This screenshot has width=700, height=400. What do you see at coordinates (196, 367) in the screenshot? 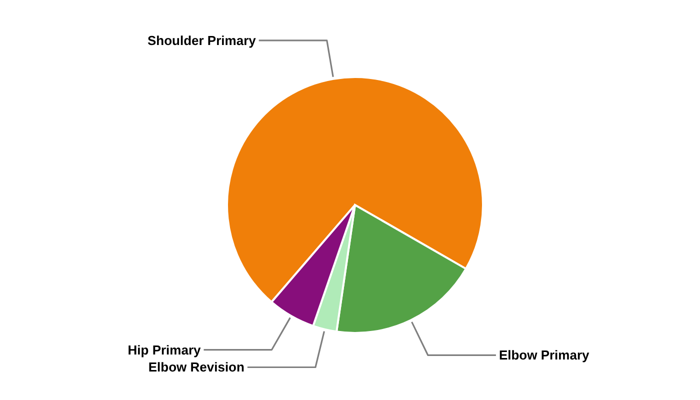
I see `slice-label: Elbow Revision` at bounding box center [196, 367].